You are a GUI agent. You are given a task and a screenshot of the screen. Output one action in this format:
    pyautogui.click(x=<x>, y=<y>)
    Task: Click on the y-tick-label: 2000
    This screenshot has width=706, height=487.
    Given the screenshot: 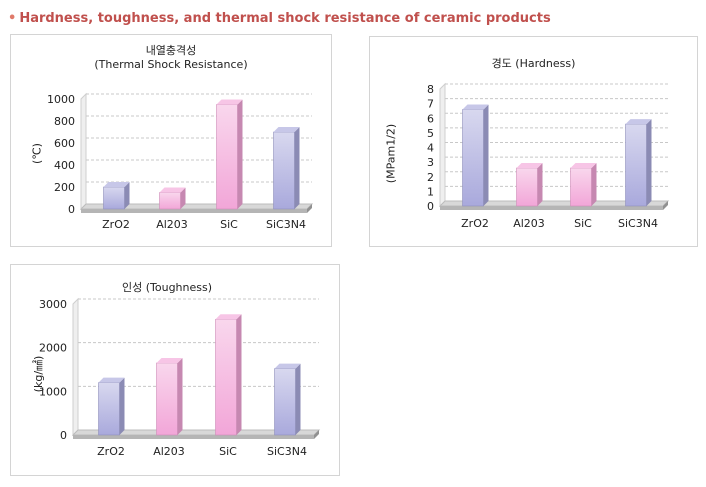 What is the action you would take?
    pyautogui.click(x=53, y=348)
    